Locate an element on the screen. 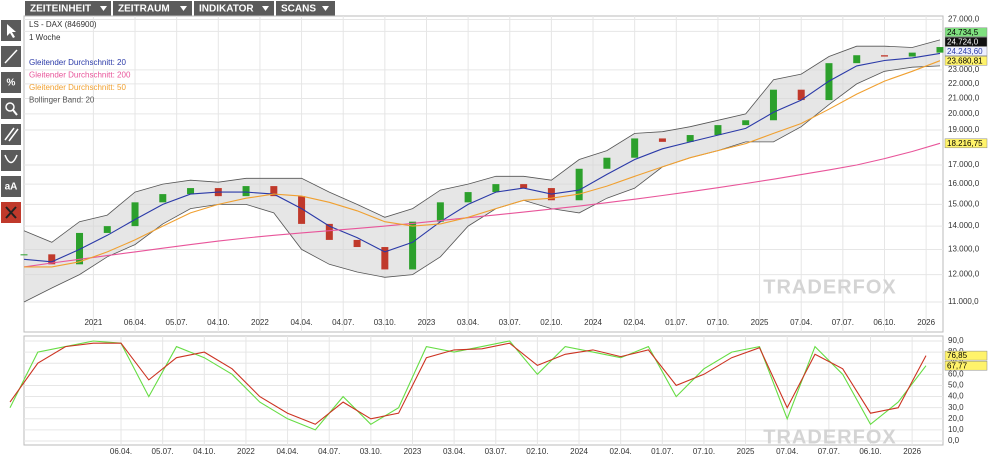 The image size is (990, 460). y-tick-label: 90,0 is located at coordinates (956, 340).